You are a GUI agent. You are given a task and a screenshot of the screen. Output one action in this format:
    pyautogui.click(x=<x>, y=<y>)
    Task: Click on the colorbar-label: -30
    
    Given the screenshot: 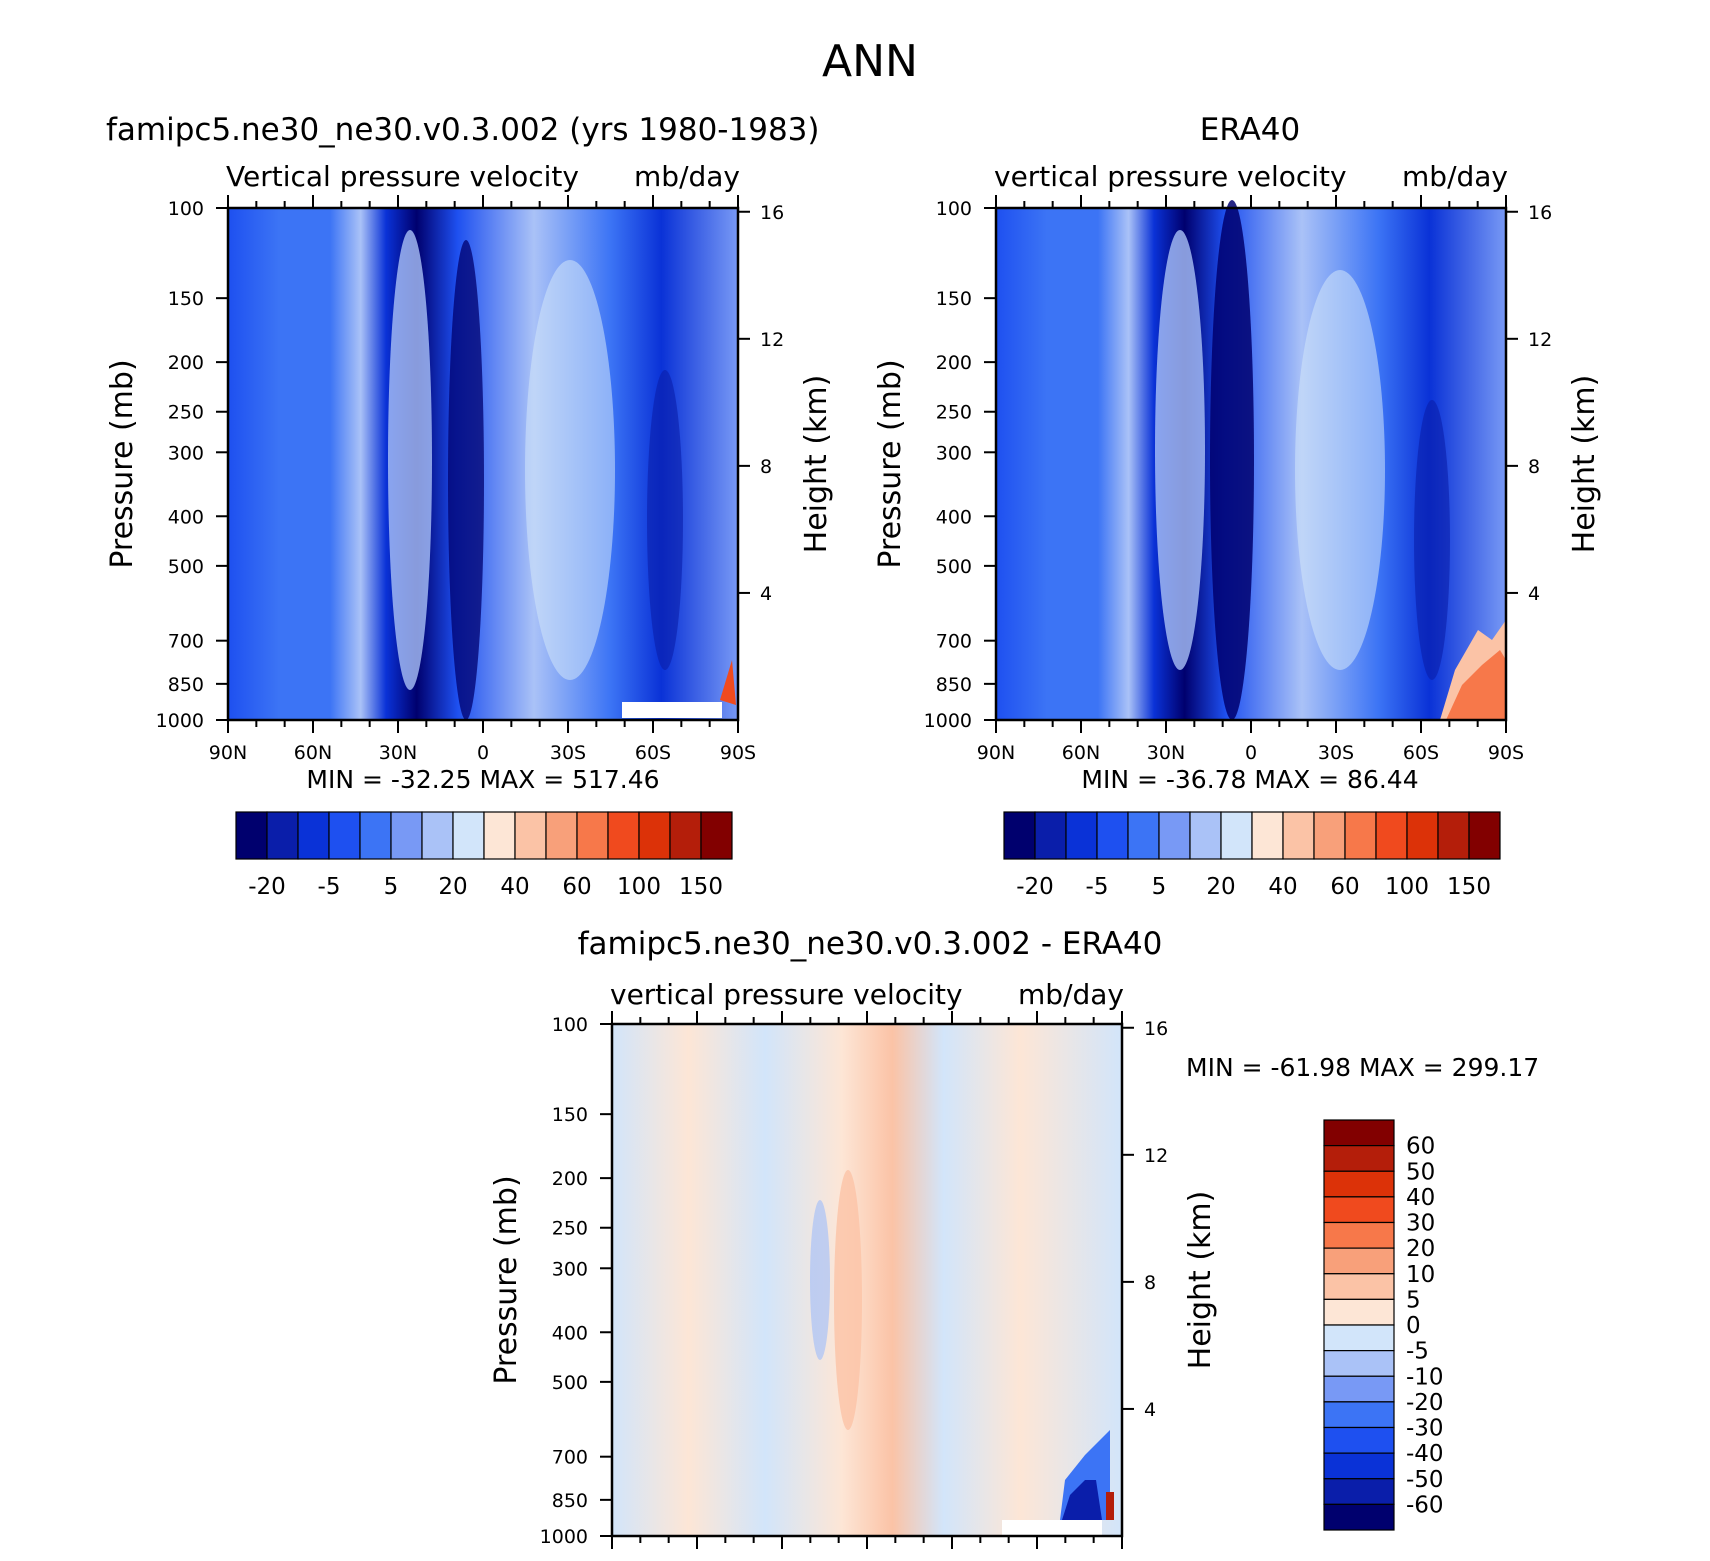 What is the action you would take?
    pyautogui.click(x=1425, y=1429)
    